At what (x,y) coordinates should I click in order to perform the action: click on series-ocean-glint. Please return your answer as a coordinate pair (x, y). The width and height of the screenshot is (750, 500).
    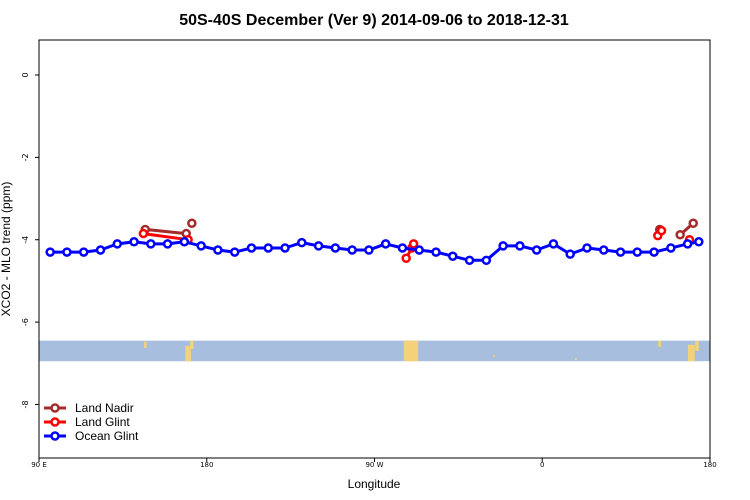
    Looking at the image, I should click on (374, 251).